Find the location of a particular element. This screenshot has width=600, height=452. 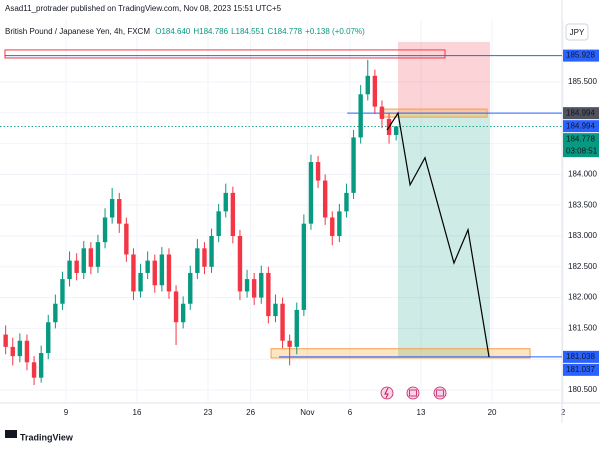

price-label: 181.038 is located at coordinates (580, 356).